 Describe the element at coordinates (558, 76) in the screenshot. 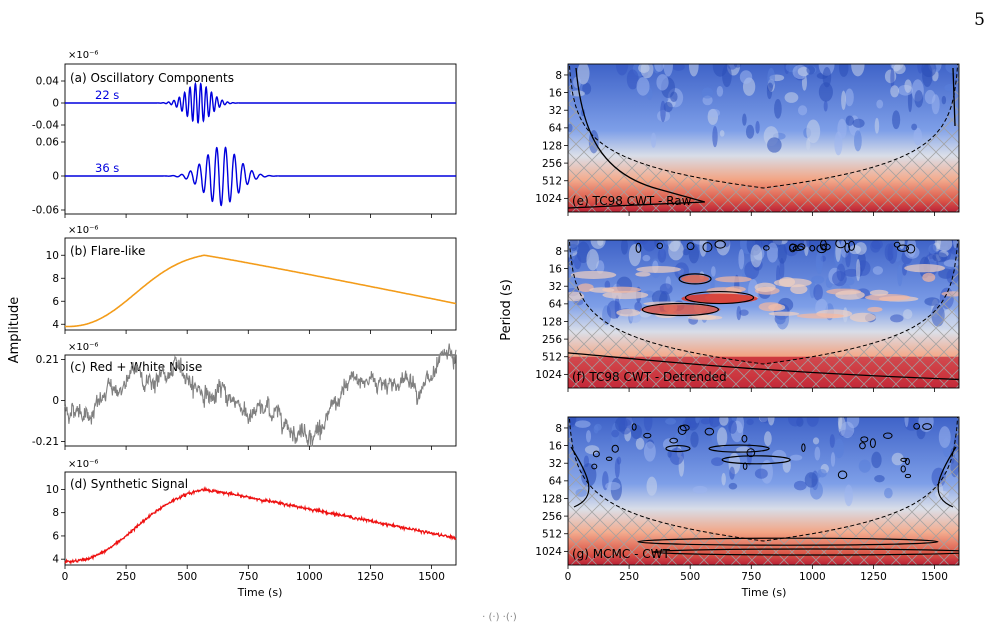

I see `panel-e-ytick-label: 8` at that location.